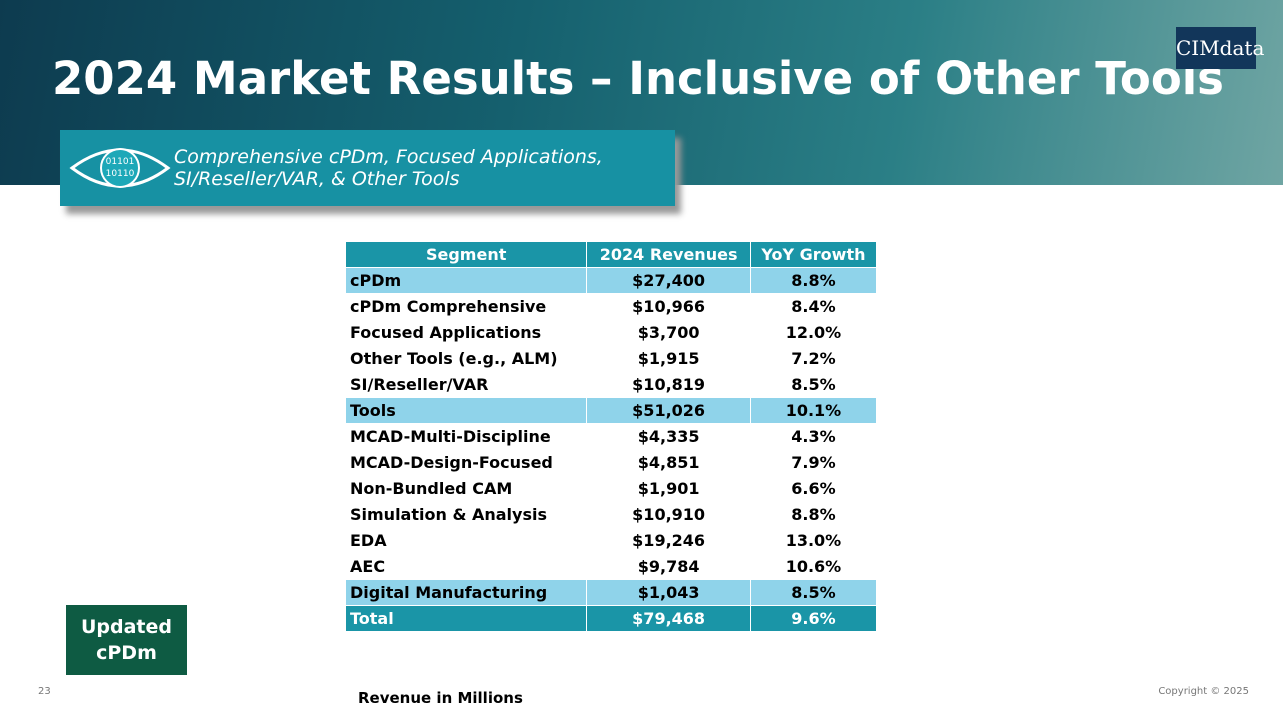  I want to click on table-cell: 10.1%, so click(814, 410).